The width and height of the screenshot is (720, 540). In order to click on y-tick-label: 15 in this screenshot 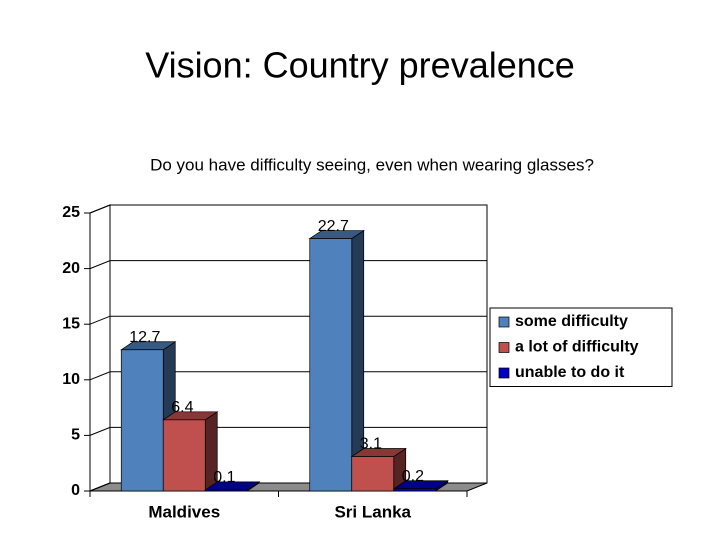, I will do `click(71, 323)`.